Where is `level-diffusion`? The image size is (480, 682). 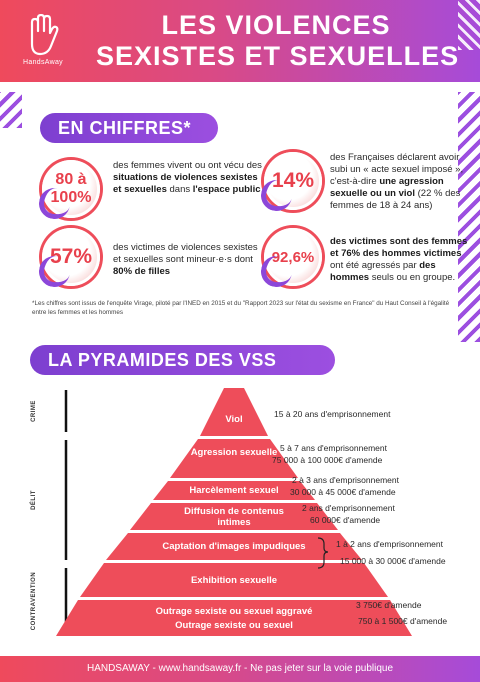 level-diffusion is located at coordinates (234, 516).